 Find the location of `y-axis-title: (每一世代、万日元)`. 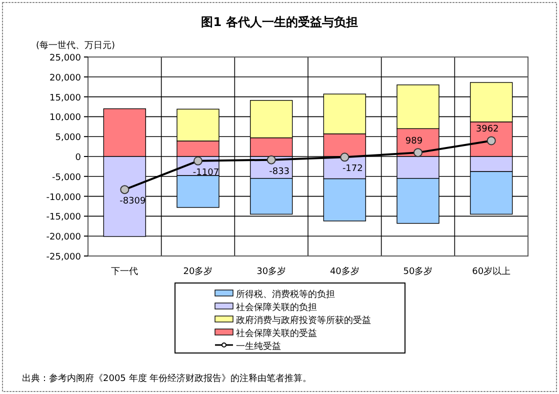

y-axis-title: (每一世代、万日元) is located at coordinates (76, 45).